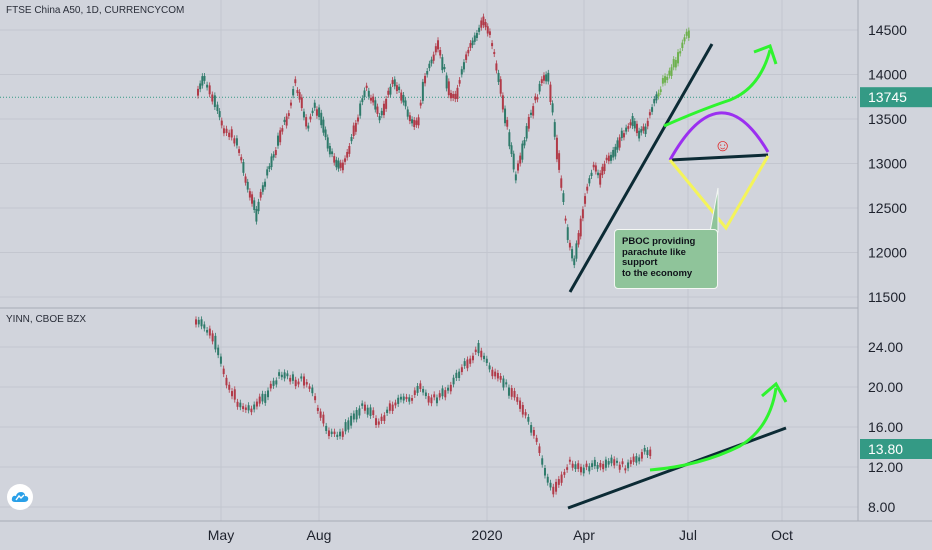 Image resolution: width=932 pixels, height=550 pixels. What do you see at coordinates (885, 467) in the screenshot?
I see `price-tick-label: 12.00` at bounding box center [885, 467].